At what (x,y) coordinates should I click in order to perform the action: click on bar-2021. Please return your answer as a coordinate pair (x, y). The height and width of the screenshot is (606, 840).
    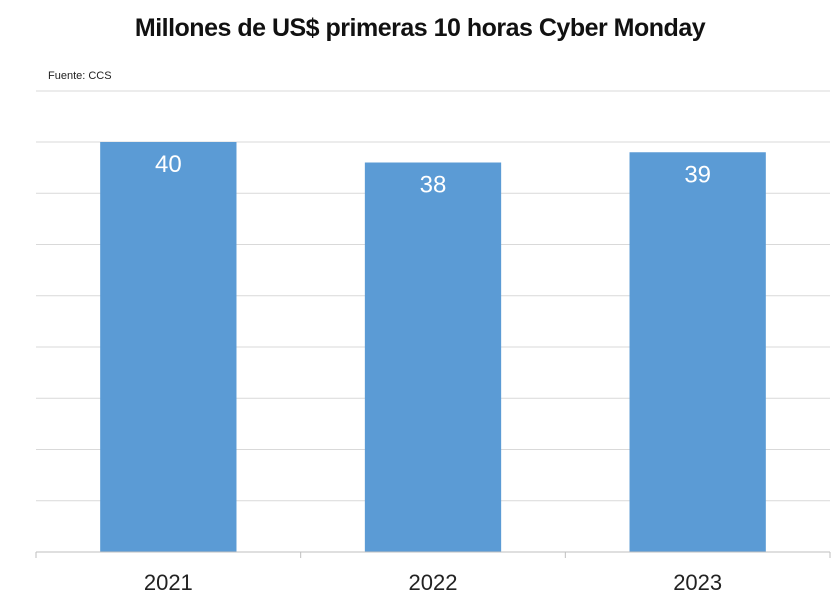
    Looking at the image, I should click on (168, 347).